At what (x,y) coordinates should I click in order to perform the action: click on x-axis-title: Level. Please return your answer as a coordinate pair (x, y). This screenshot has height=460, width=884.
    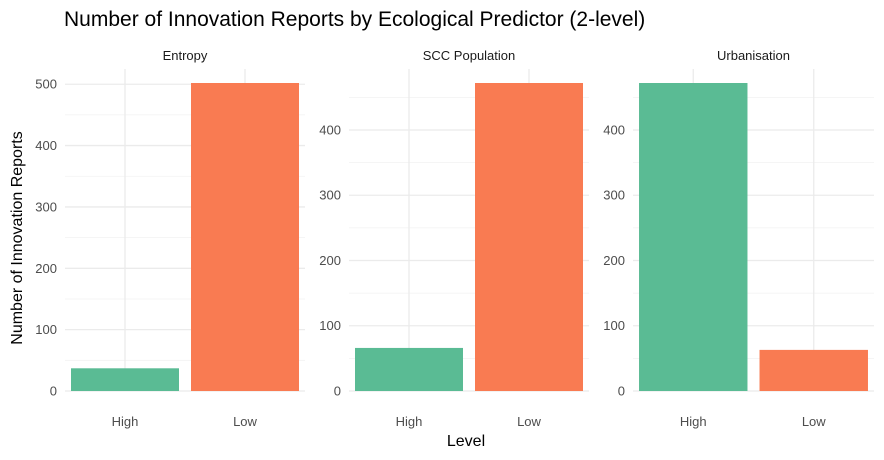
    Looking at the image, I should click on (466, 441).